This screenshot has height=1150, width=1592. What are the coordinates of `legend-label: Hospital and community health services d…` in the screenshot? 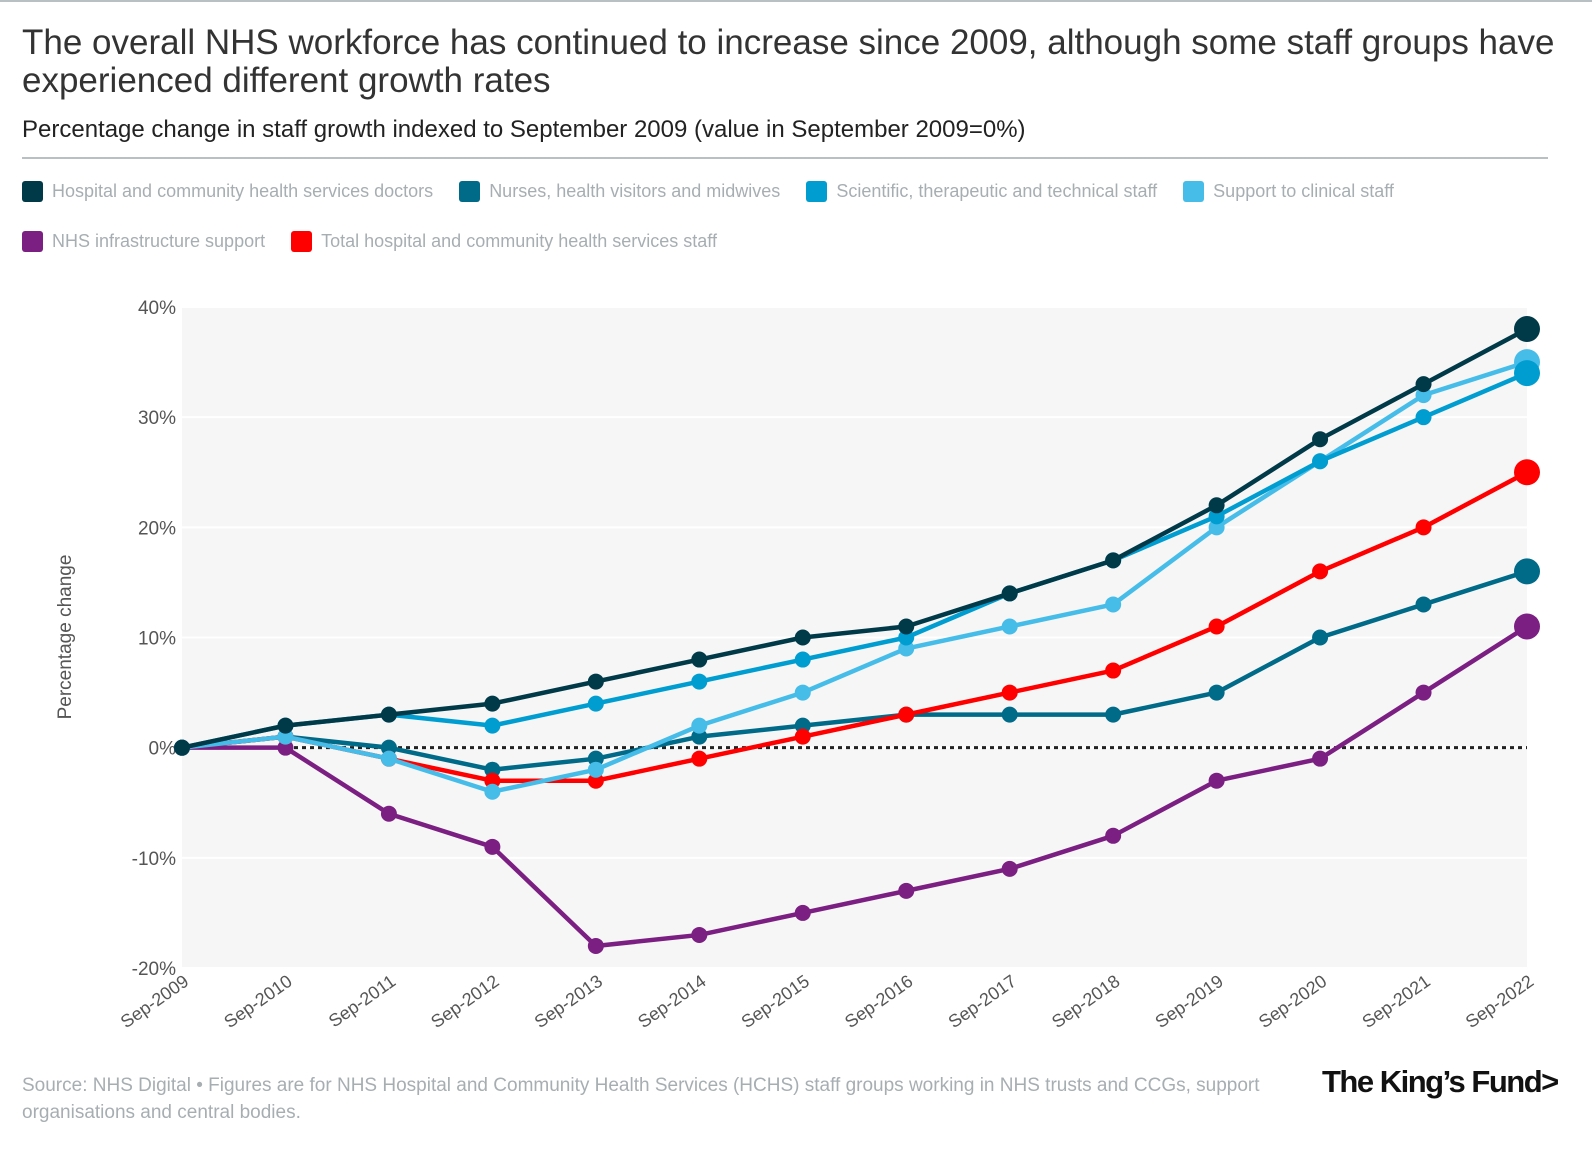 It's located at (243, 190).